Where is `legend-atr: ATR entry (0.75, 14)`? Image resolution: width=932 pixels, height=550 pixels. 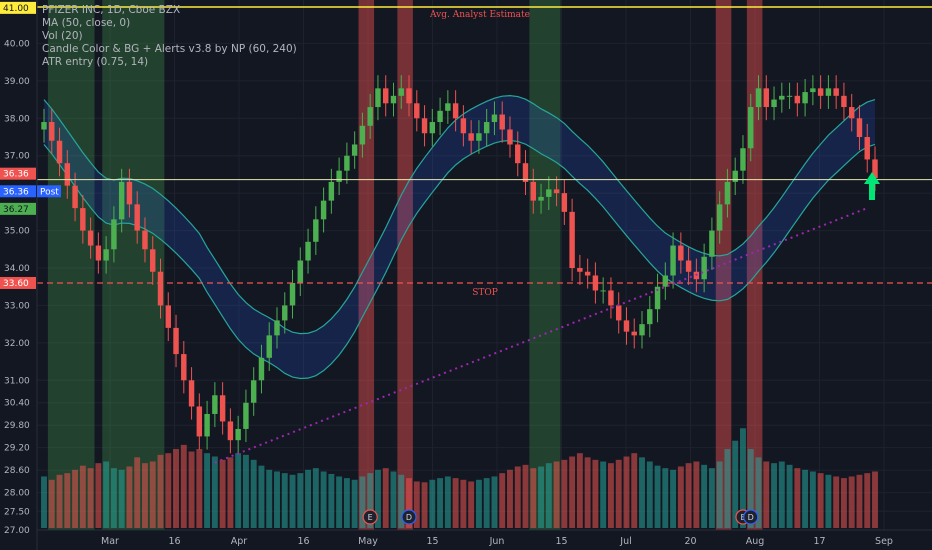 legend-atr: ATR entry (0.75, 14) is located at coordinates (95, 62).